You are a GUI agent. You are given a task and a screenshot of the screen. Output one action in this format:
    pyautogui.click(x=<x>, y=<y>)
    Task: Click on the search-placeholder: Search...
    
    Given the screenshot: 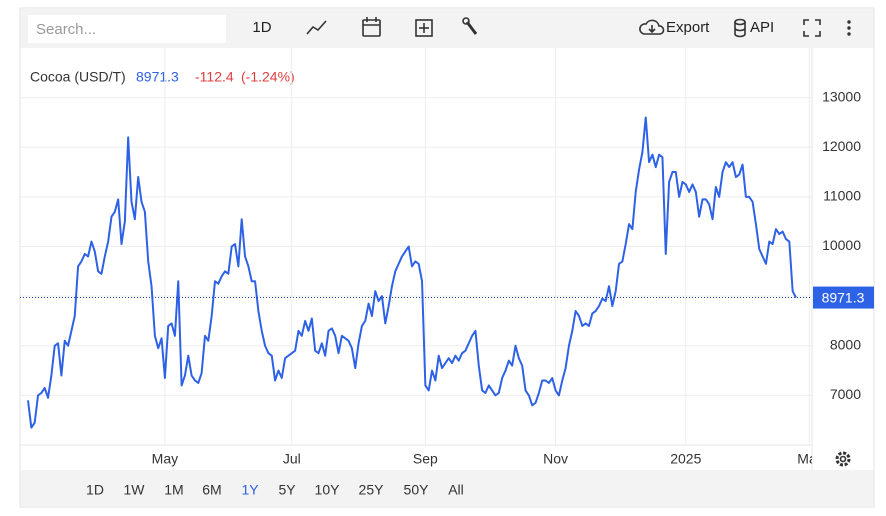 What is the action you would take?
    pyautogui.click(x=66, y=29)
    